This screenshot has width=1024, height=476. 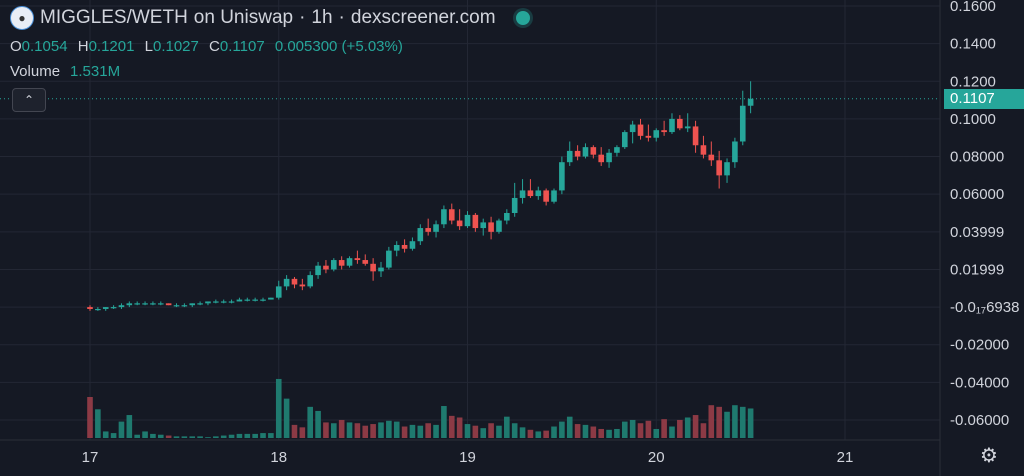 I want to click on low-label: L, so click(x=148, y=46).